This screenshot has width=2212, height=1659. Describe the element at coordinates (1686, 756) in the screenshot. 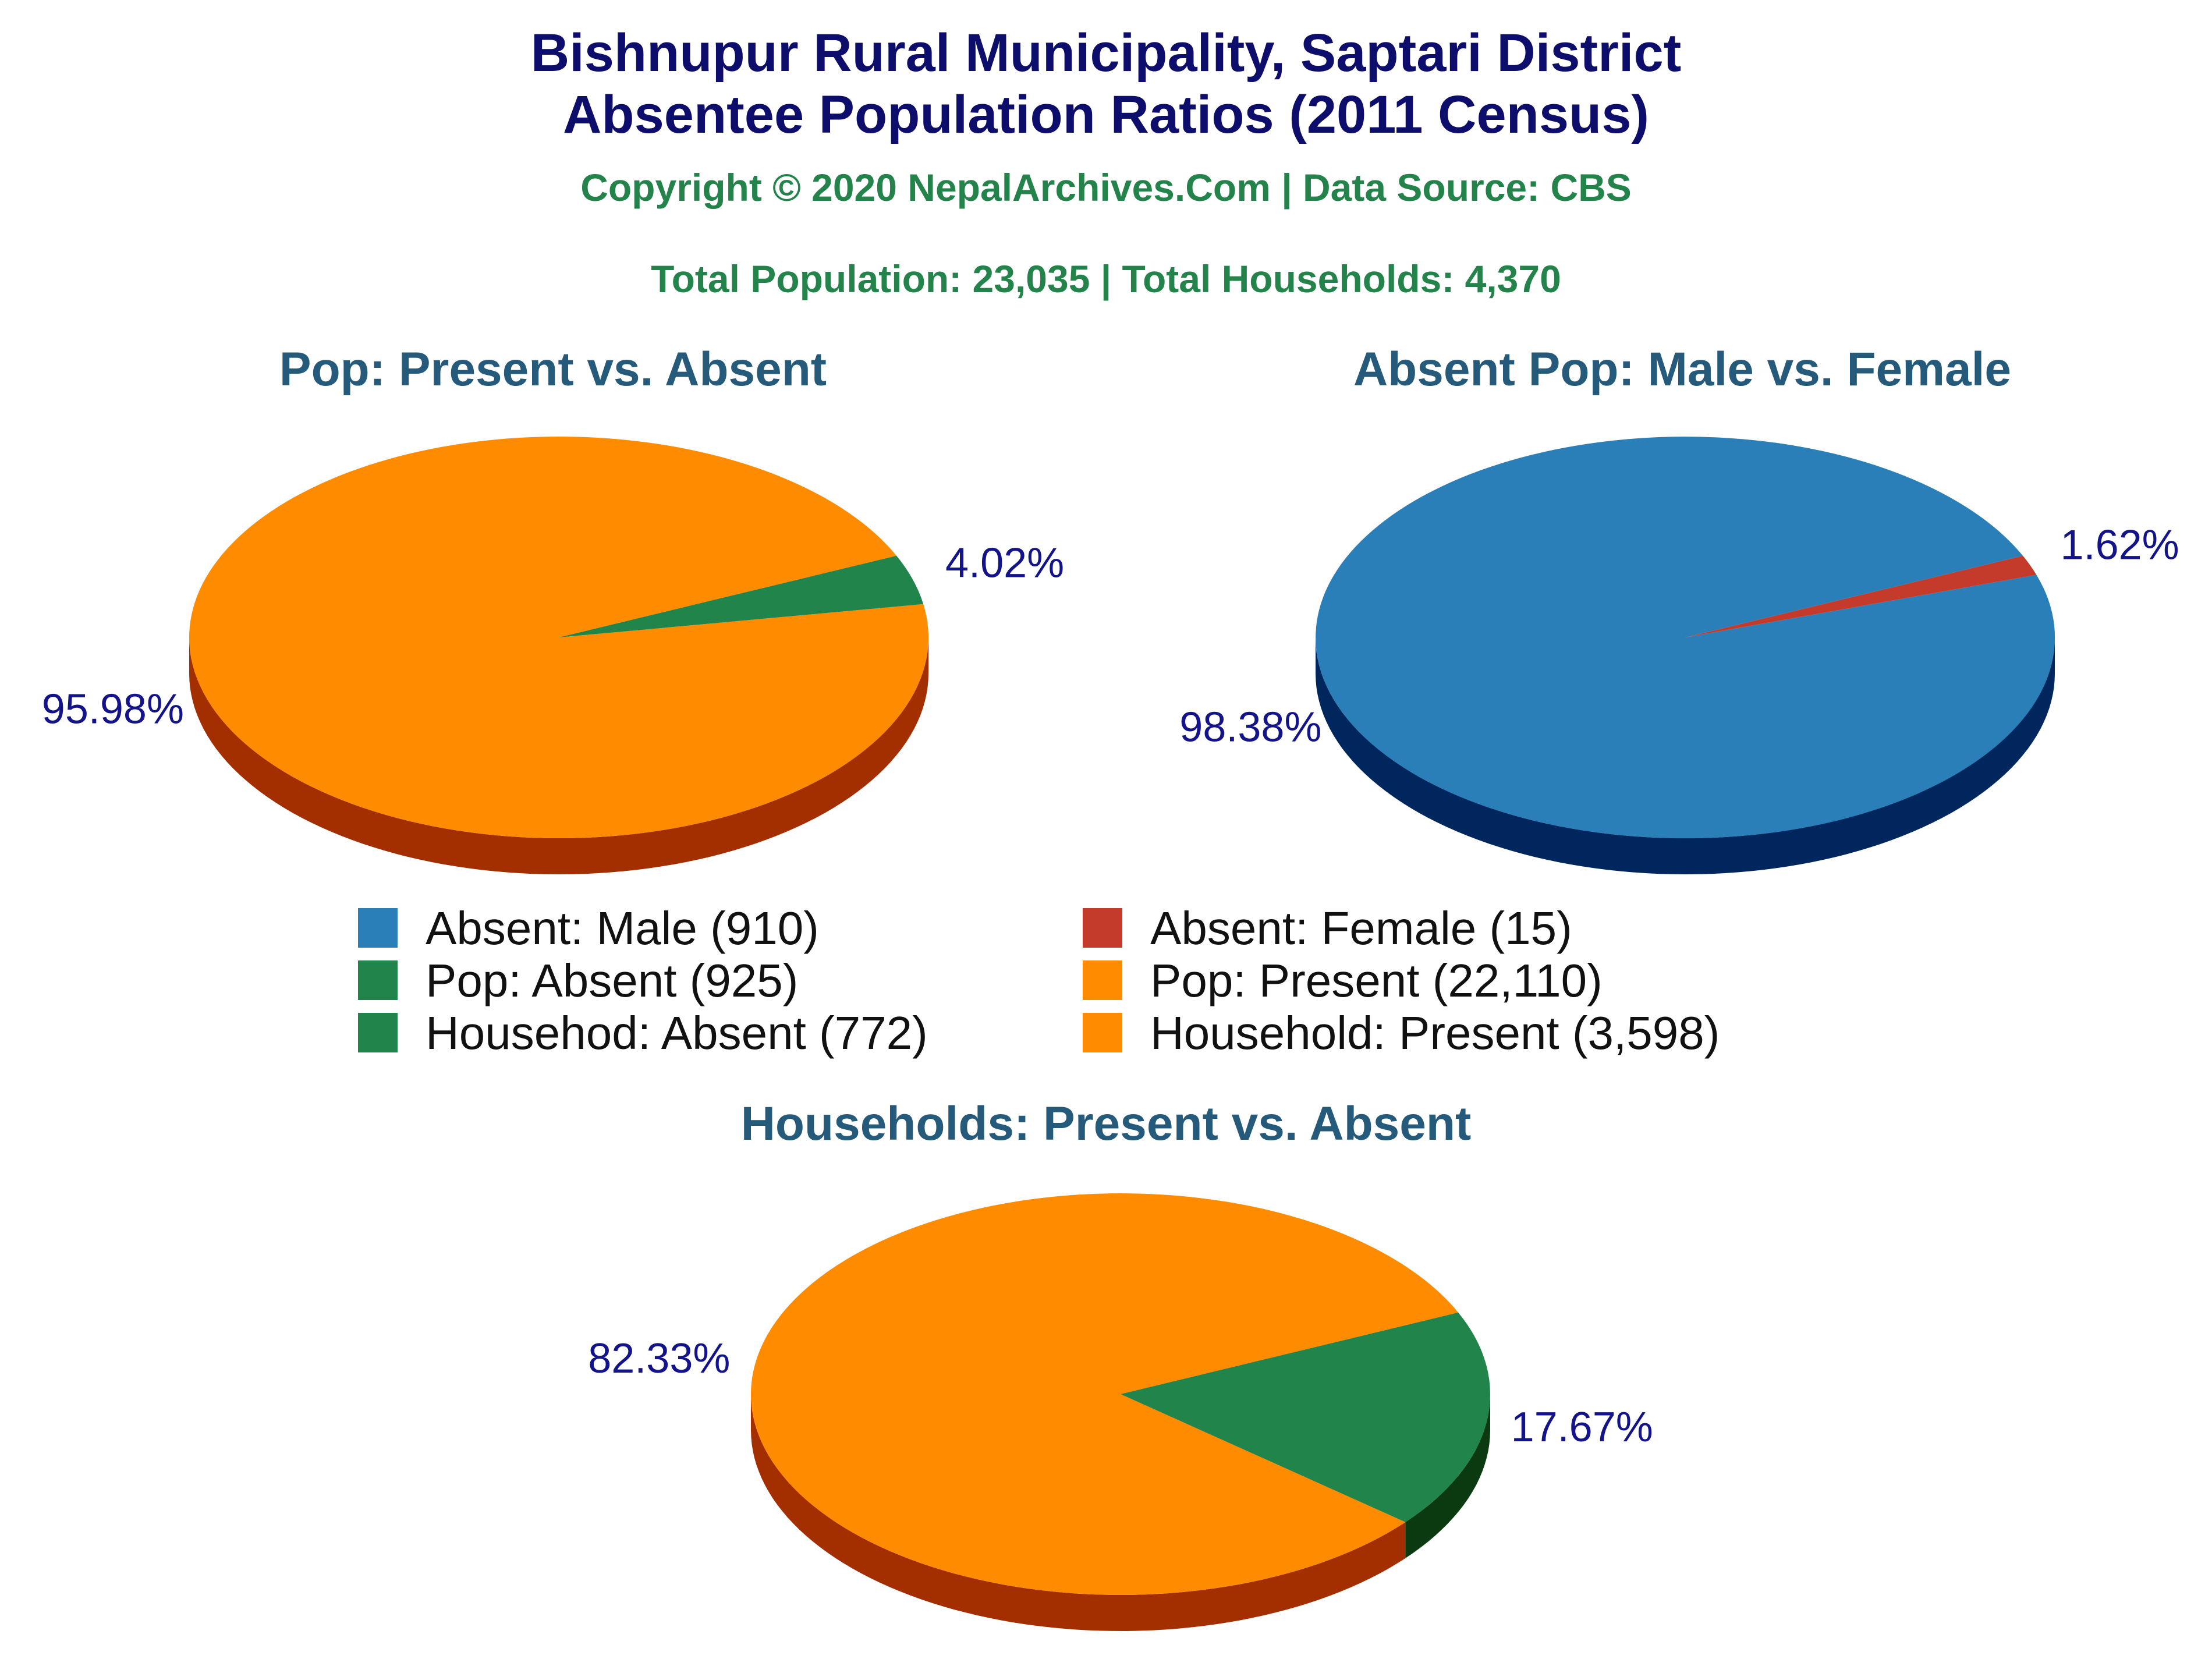

I see `pie-side-absent-male` at that location.